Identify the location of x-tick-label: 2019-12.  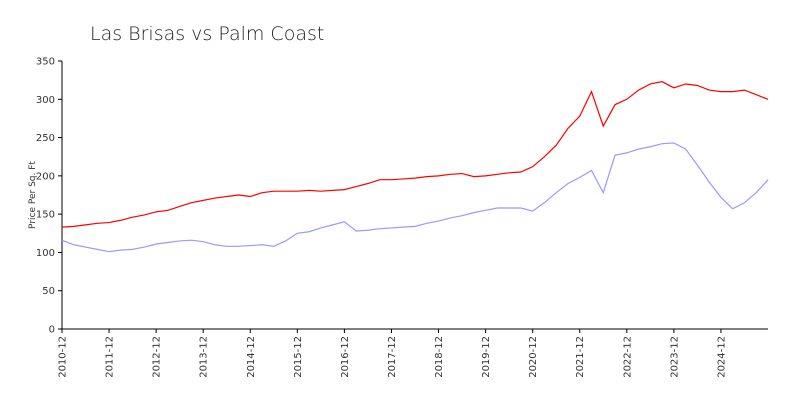
(486, 357).